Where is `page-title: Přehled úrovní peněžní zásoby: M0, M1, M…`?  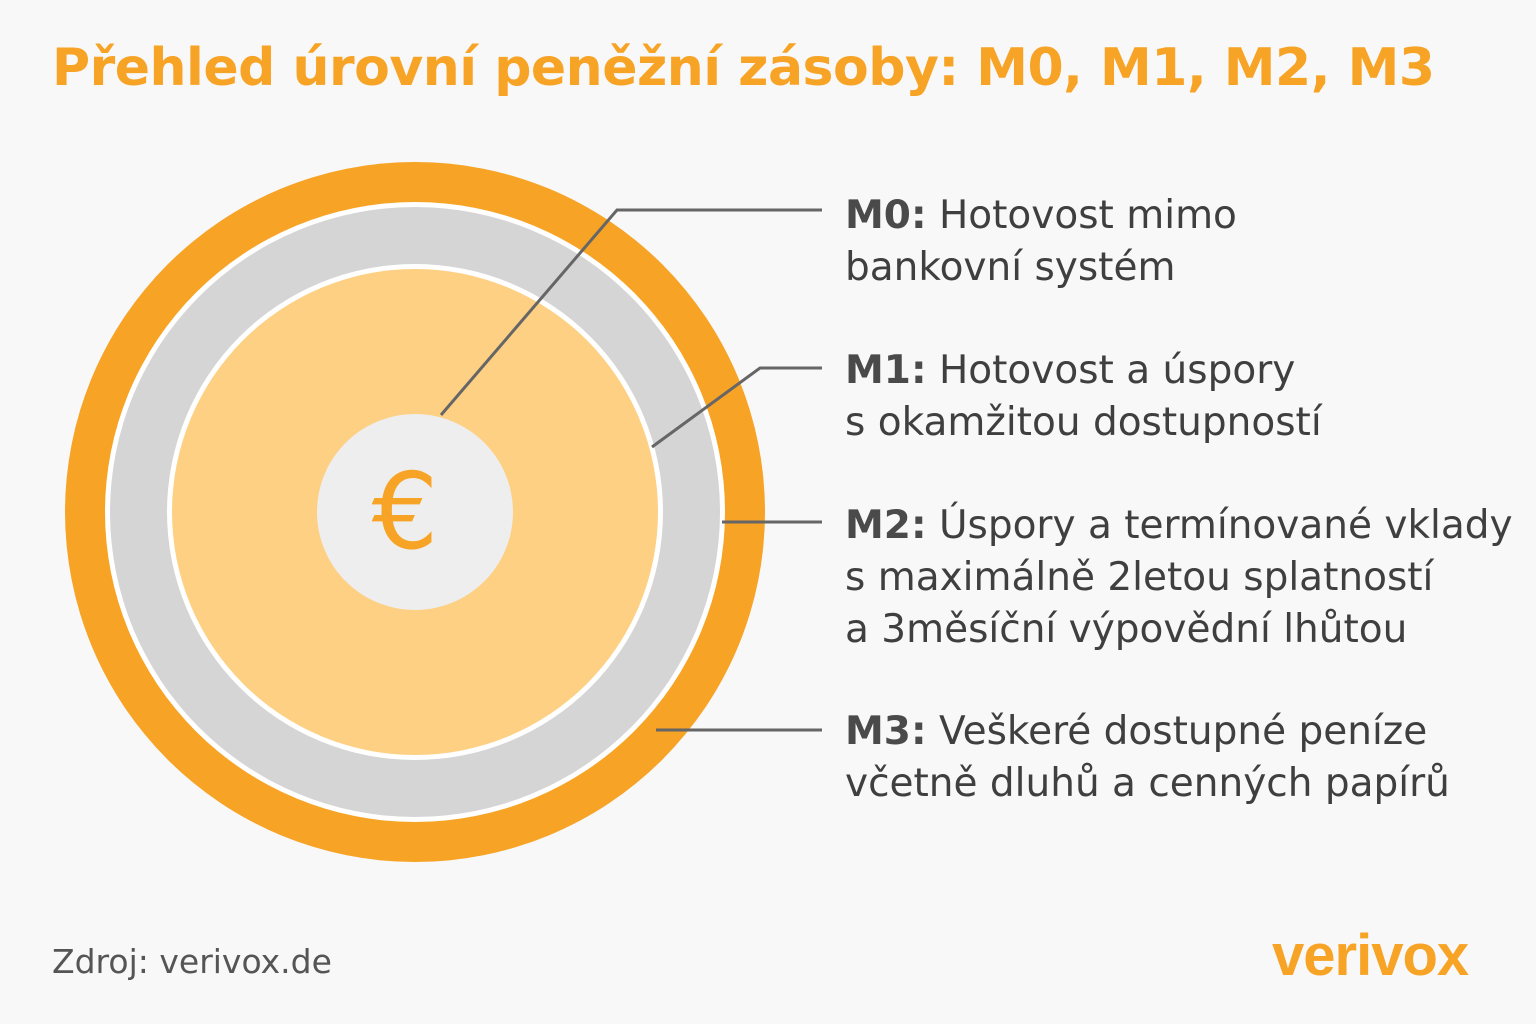
page-title: Přehled úrovní peněžní zásoby: M0, M1, M… is located at coordinates (743, 68).